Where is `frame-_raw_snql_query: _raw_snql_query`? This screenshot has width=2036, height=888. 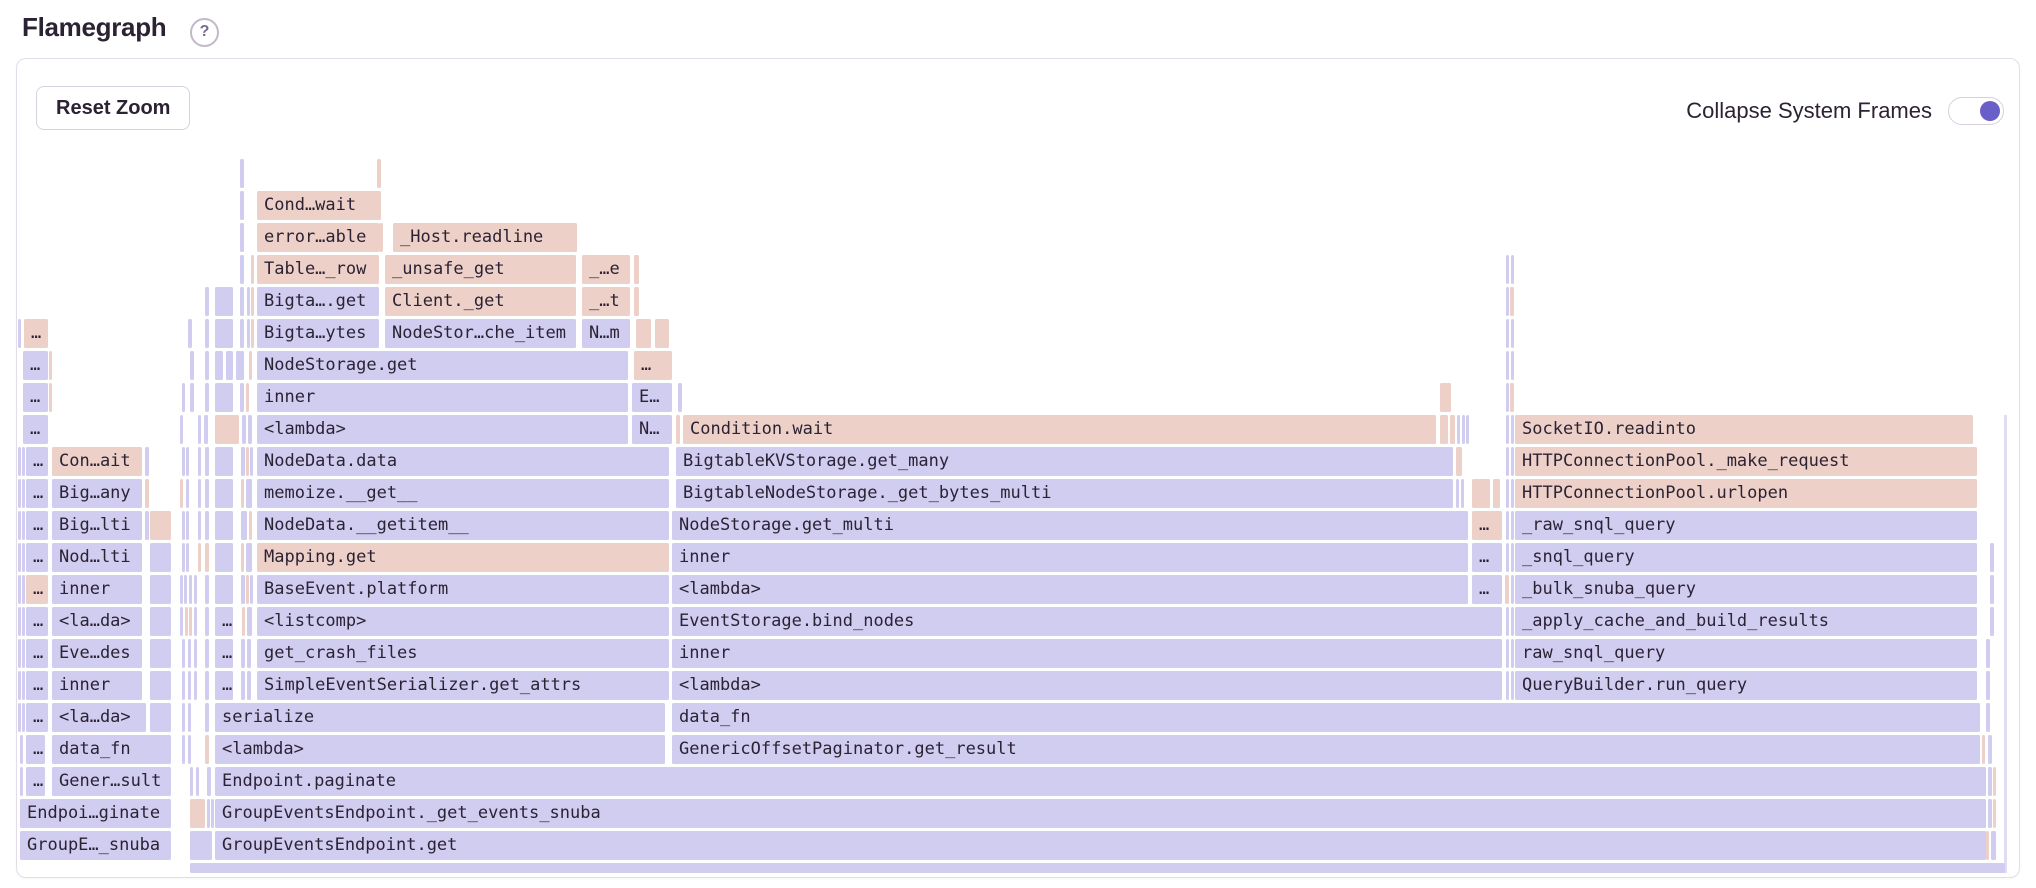
frame-_raw_snql_query: _raw_snql_query is located at coordinates (1746, 525).